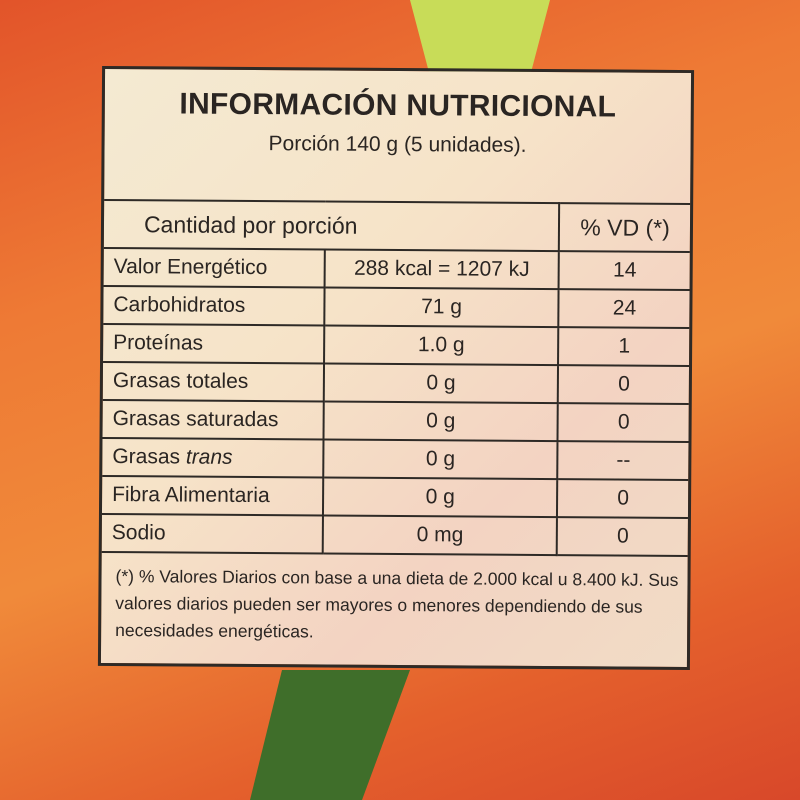  I want to click on table-row: Sodio 0 mg 0, so click(394, 535).